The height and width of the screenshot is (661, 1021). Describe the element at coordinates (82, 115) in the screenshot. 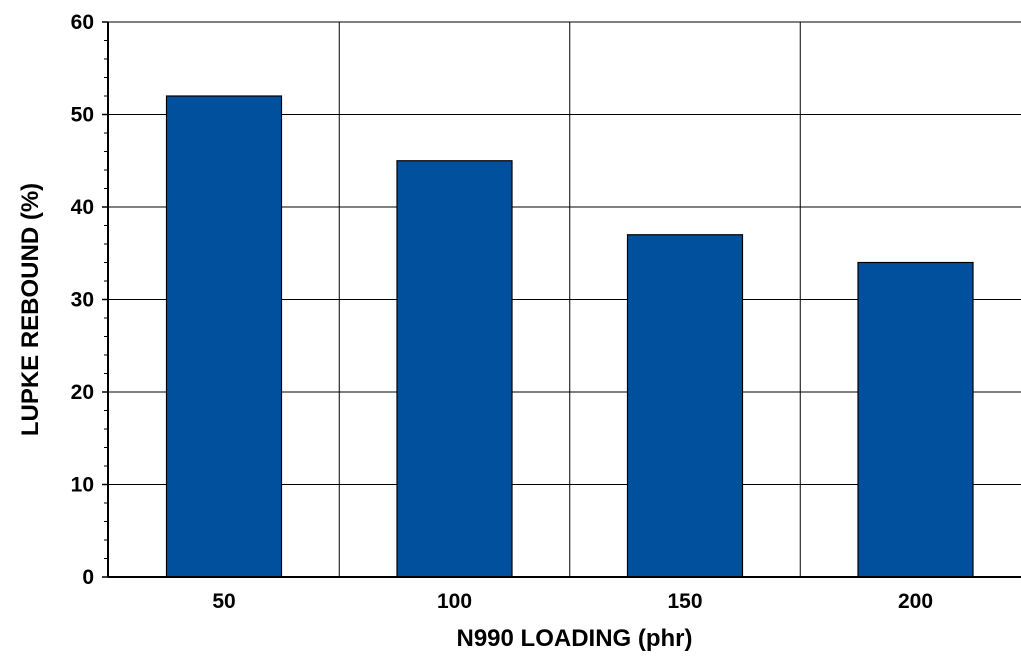

I see `y-tick-label: 50` at that location.